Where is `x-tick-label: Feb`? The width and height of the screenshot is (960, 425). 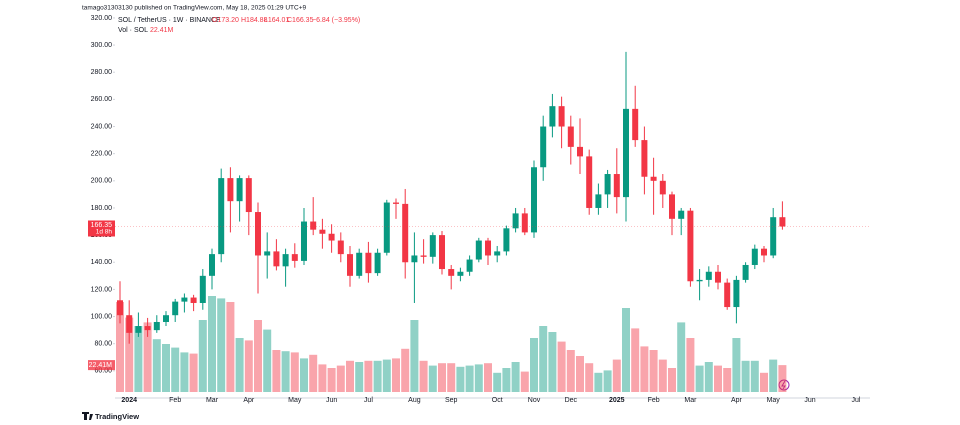 x-tick-label: Feb is located at coordinates (175, 400).